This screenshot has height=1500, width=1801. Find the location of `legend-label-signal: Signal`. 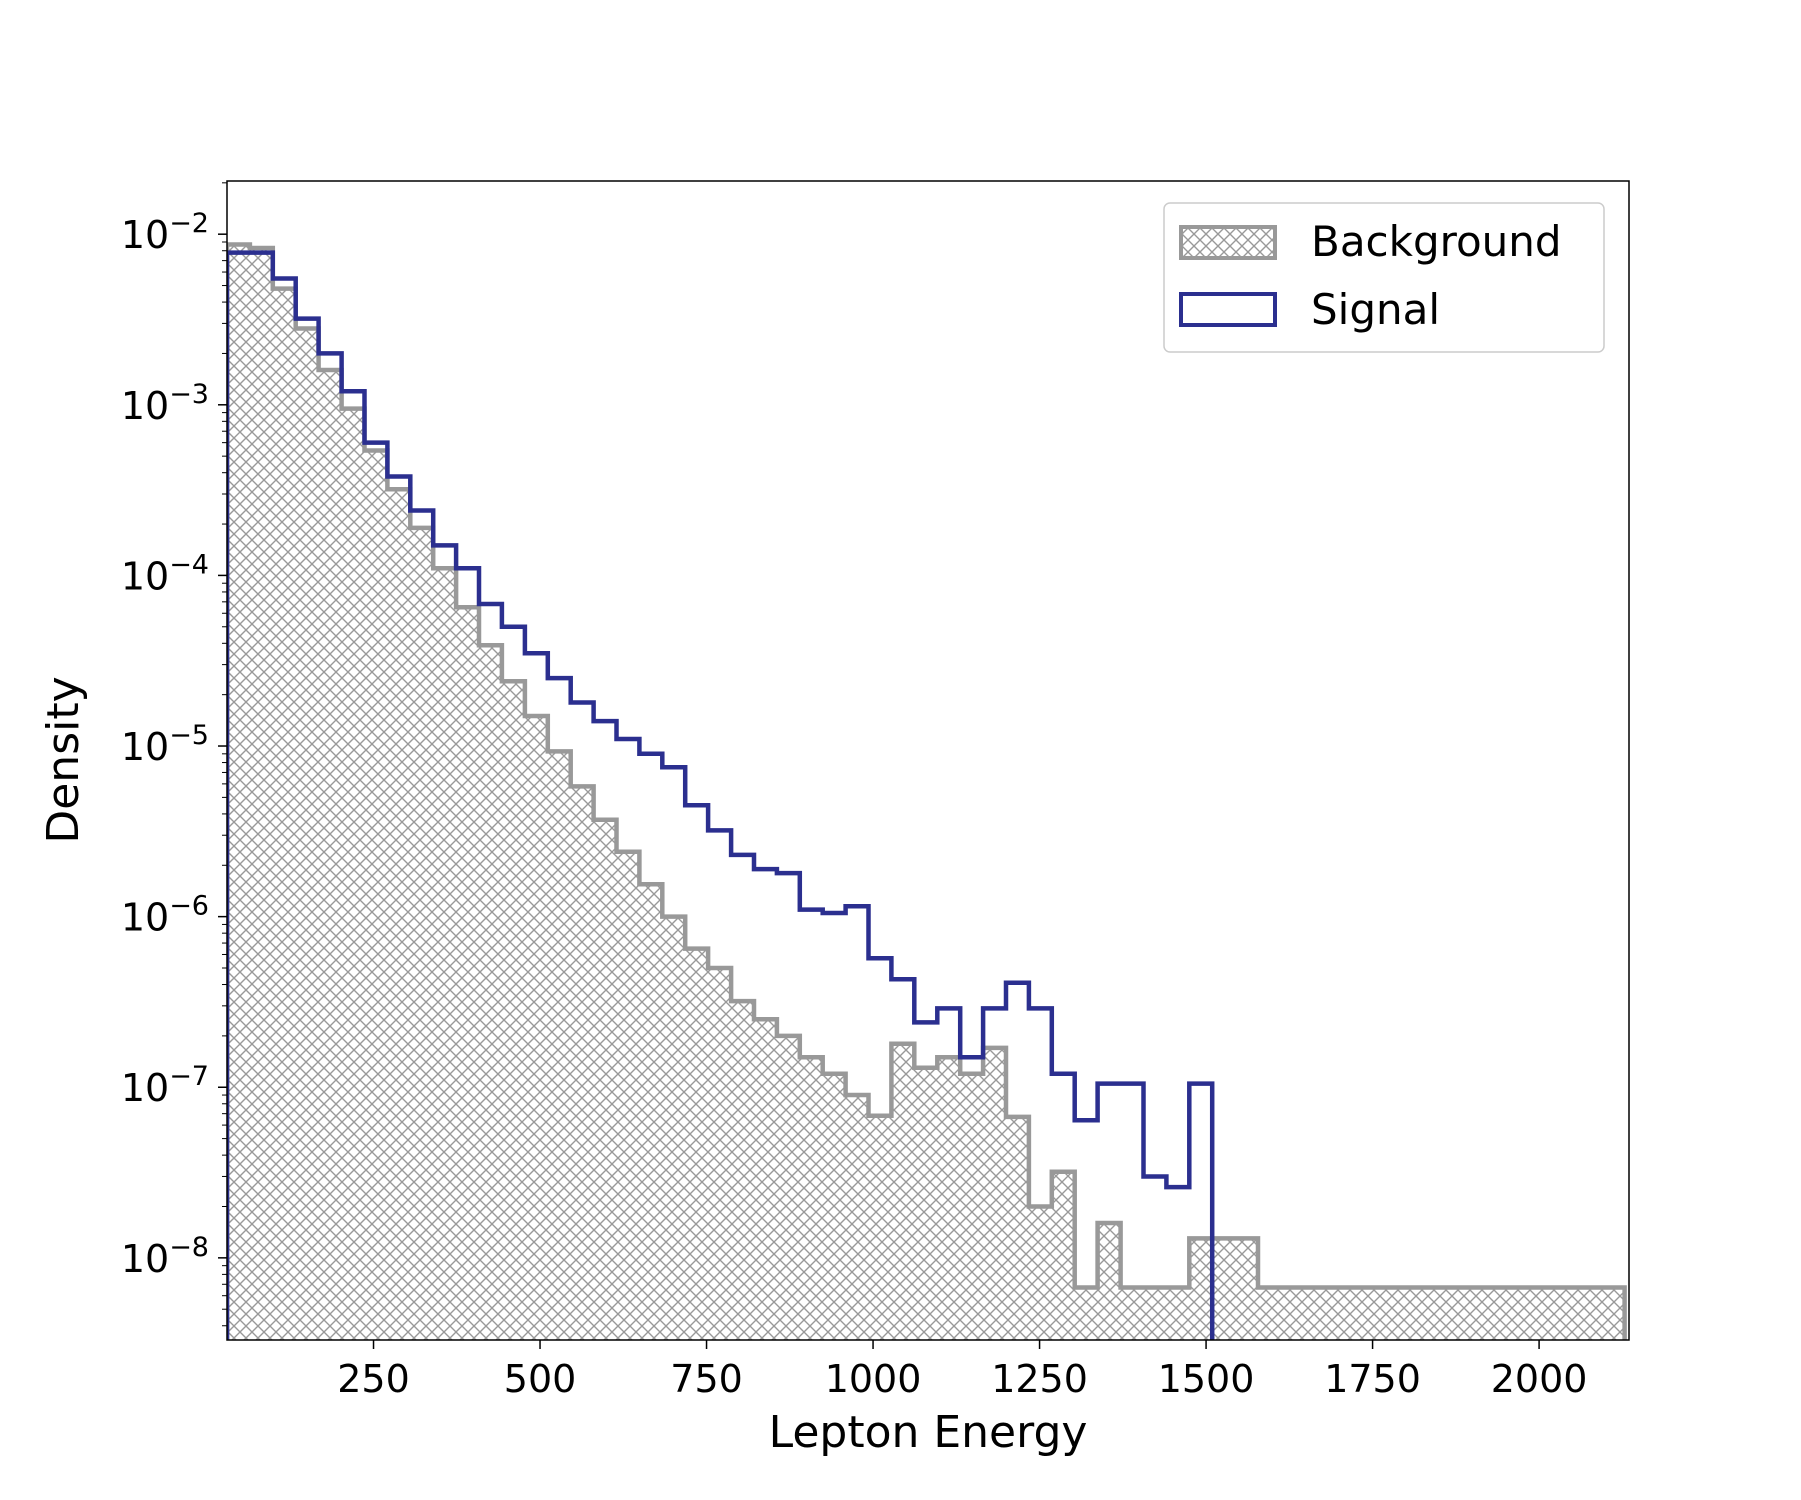

legend-label-signal: Signal is located at coordinates (1375, 309).